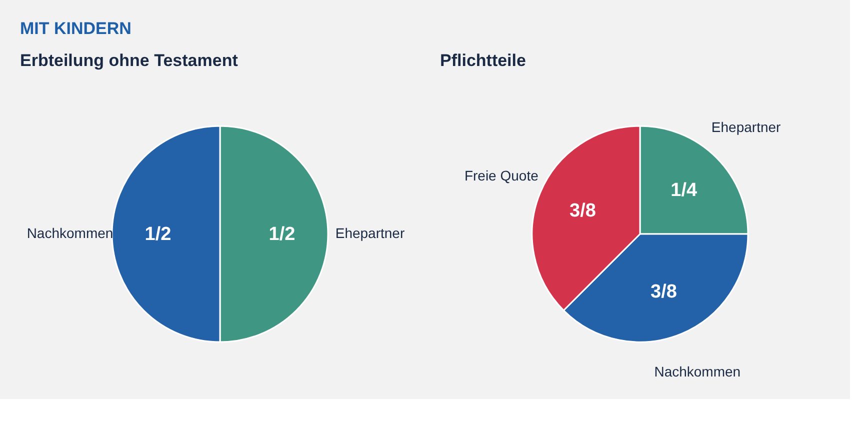  Describe the element at coordinates (76, 28) in the screenshot. I see `text: MIT KINDERN` at that location.